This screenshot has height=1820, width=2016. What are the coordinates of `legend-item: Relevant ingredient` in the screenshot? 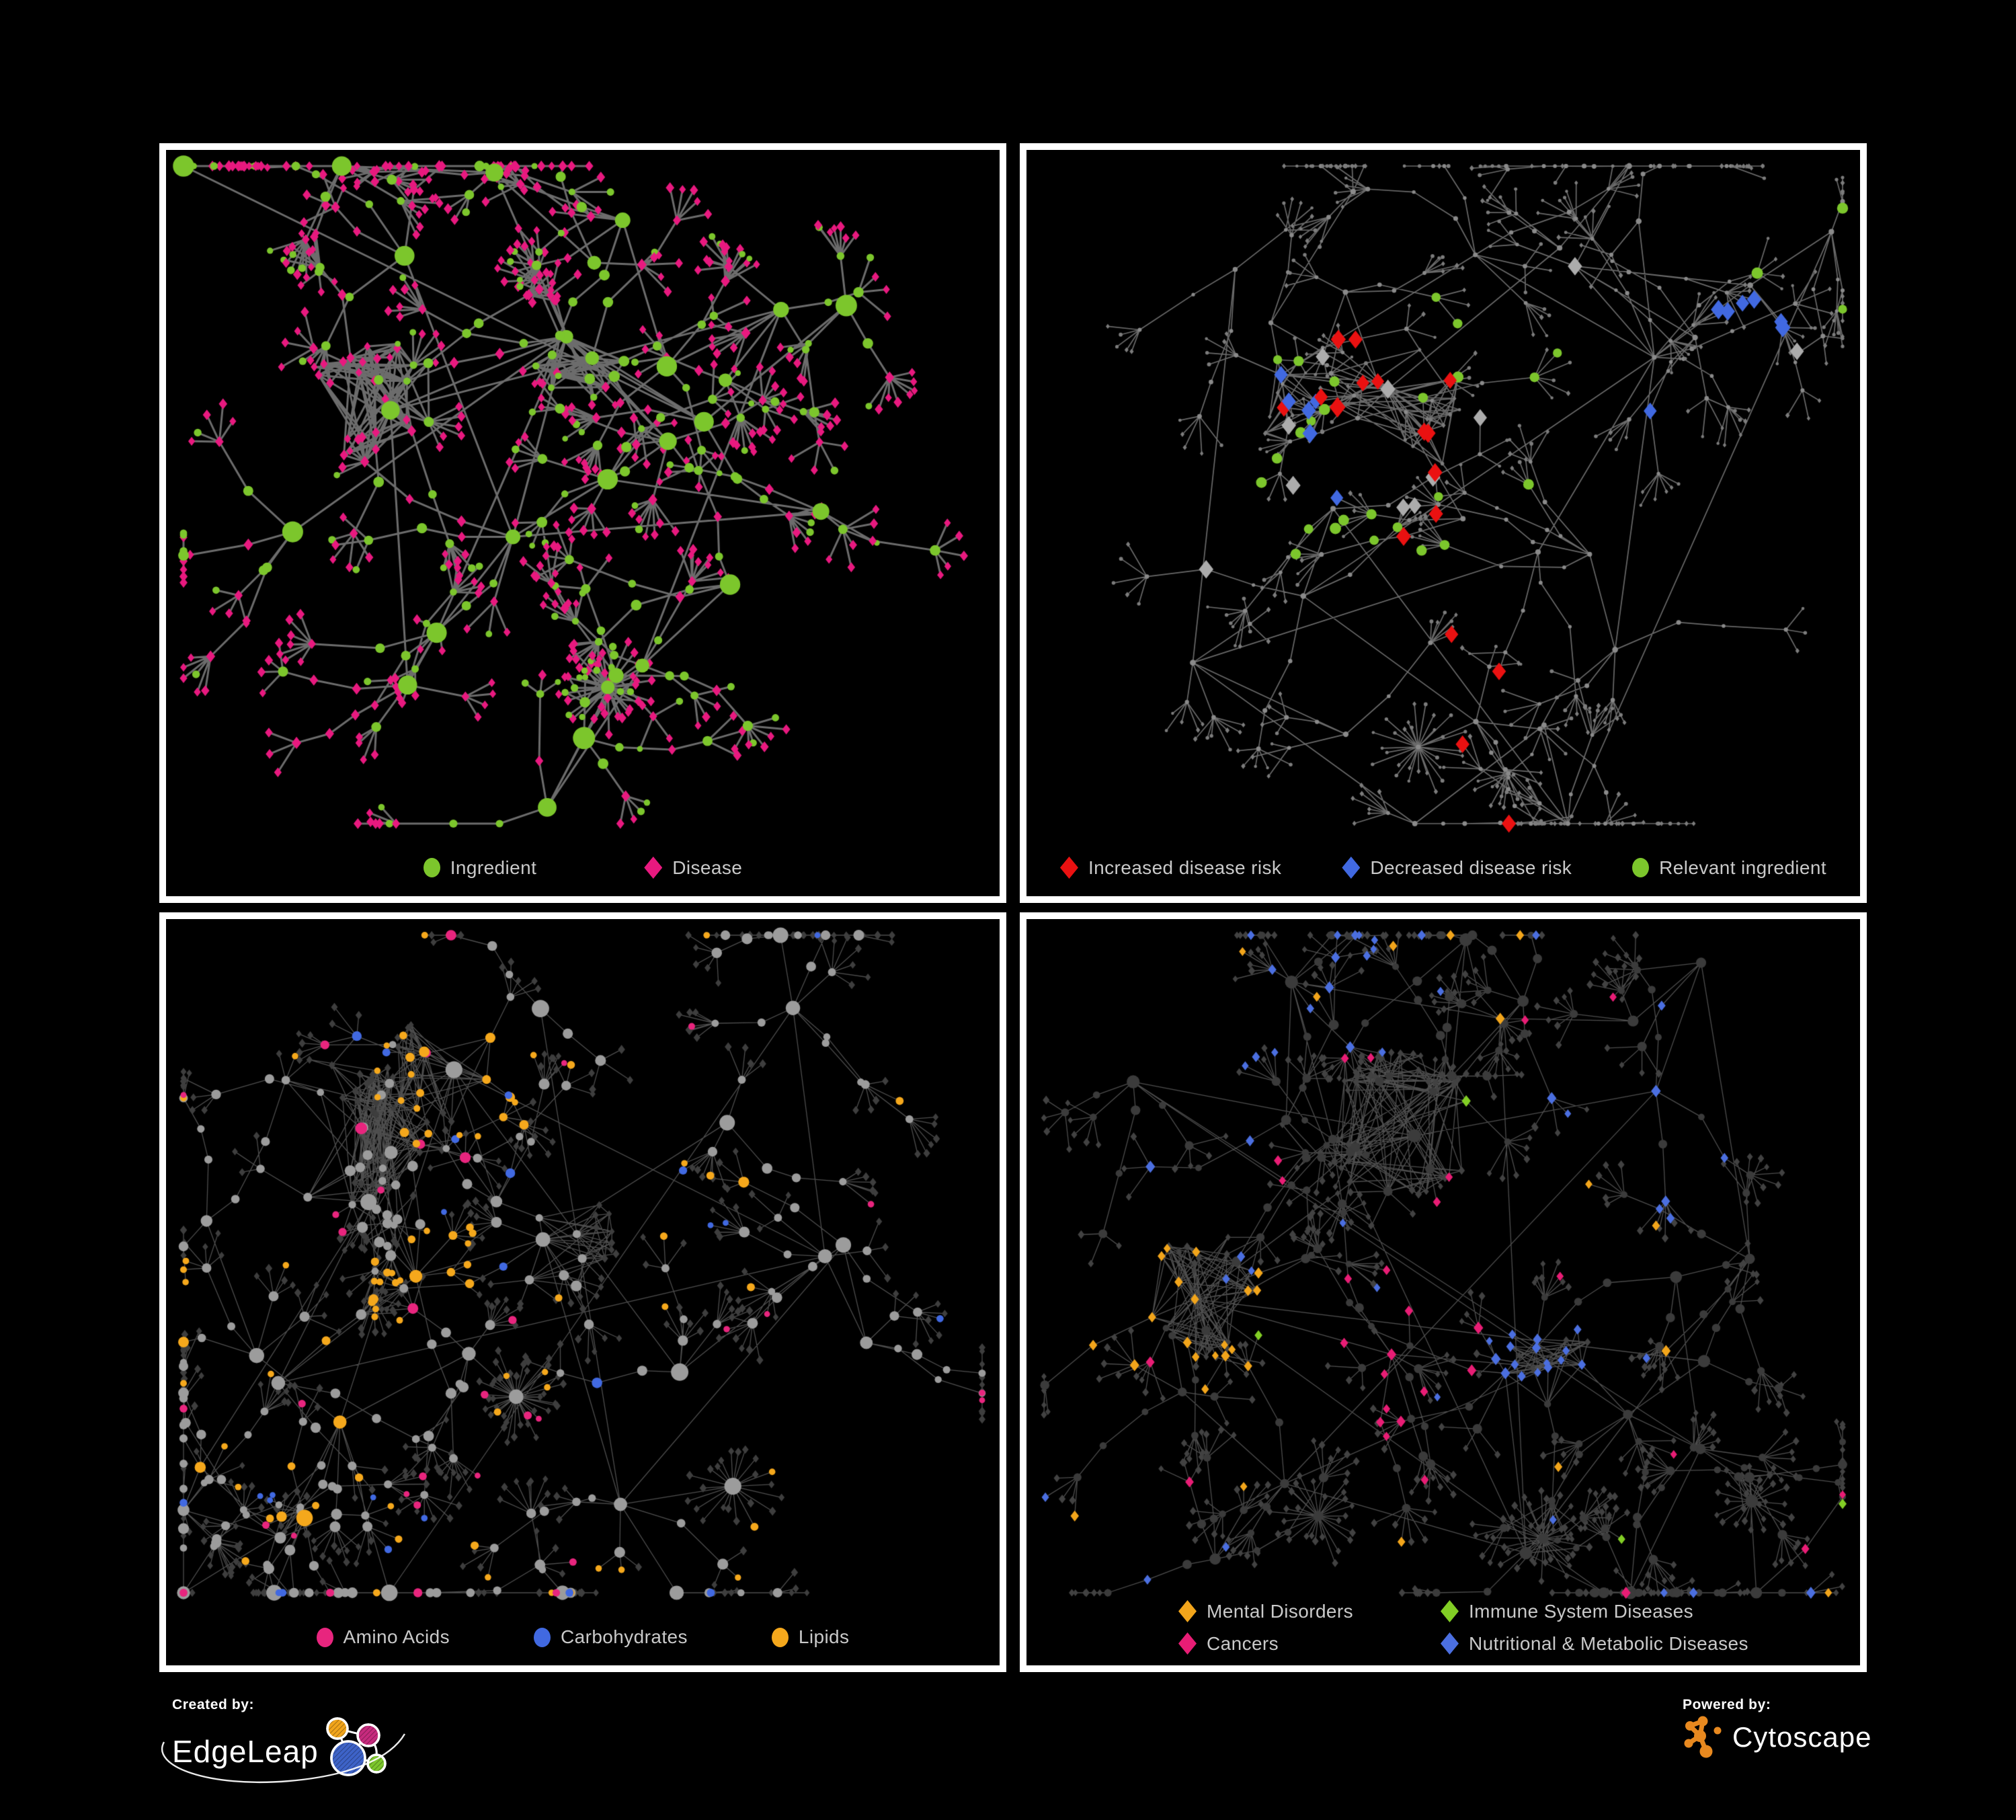 It's located at (1729, 868).